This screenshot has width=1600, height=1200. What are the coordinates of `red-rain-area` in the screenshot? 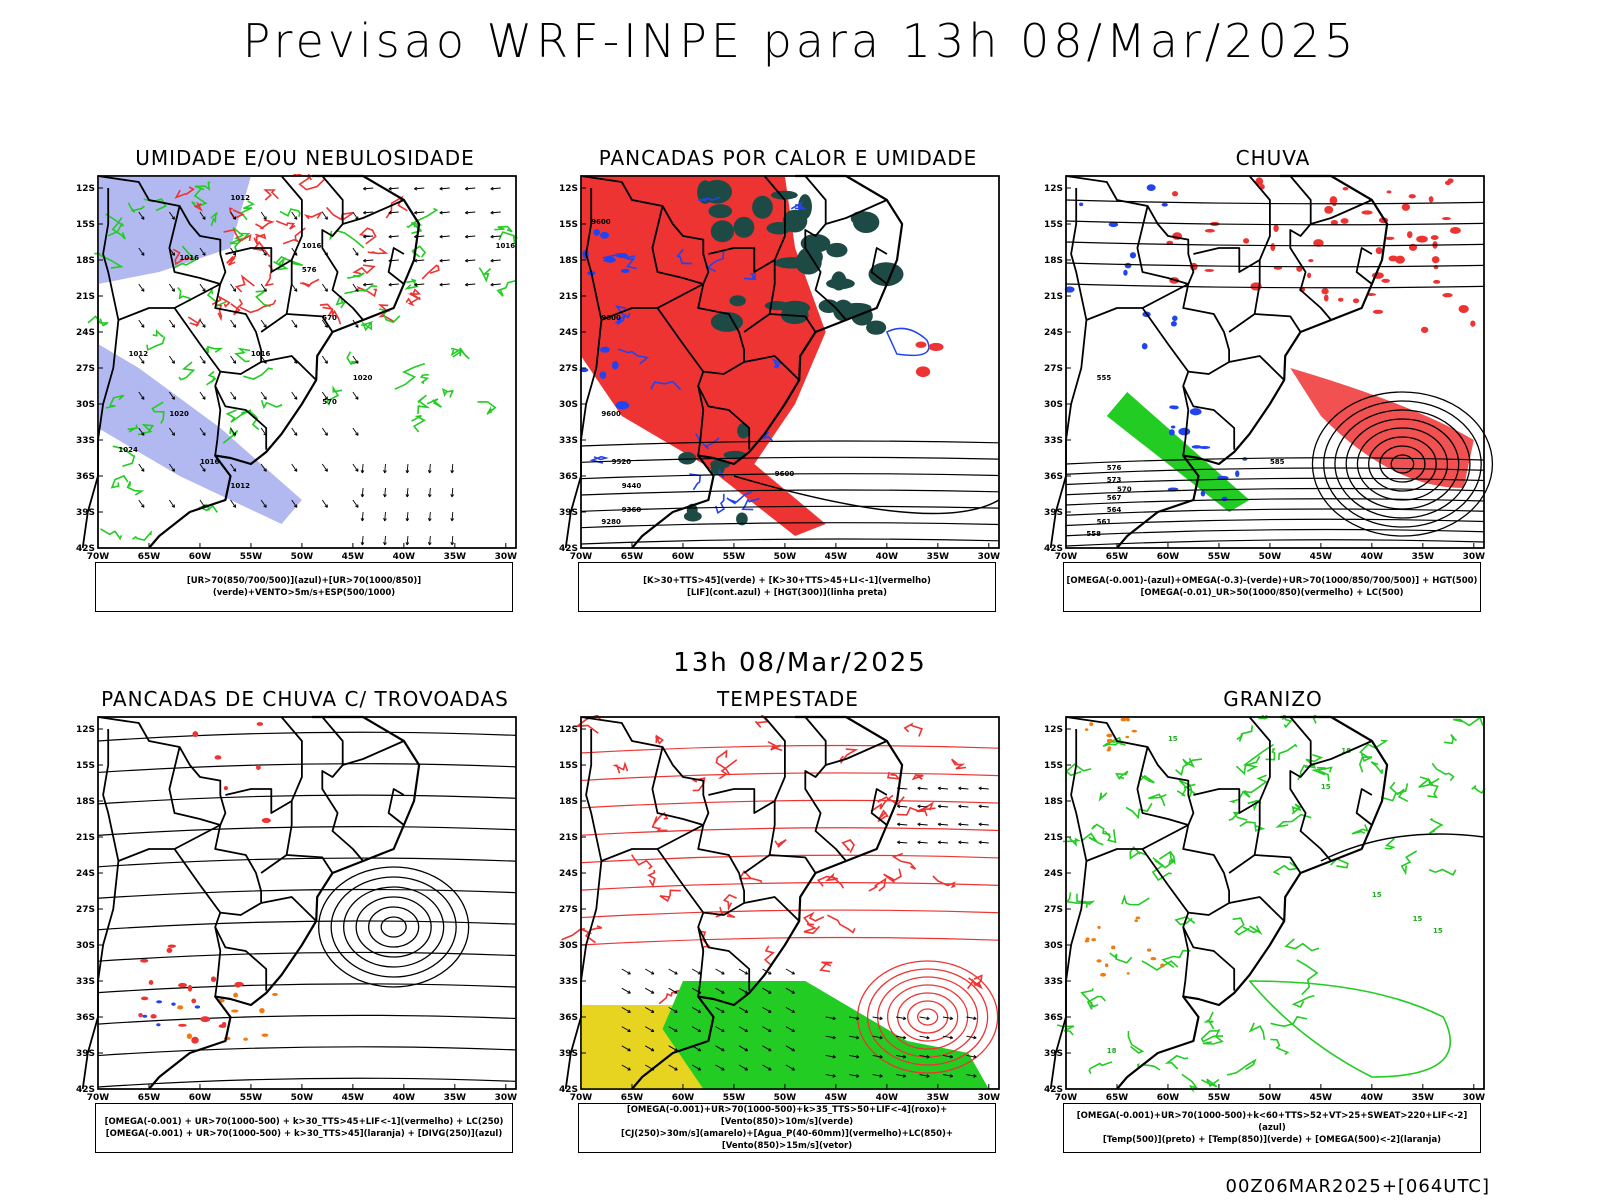 It's located at (1424, 329).